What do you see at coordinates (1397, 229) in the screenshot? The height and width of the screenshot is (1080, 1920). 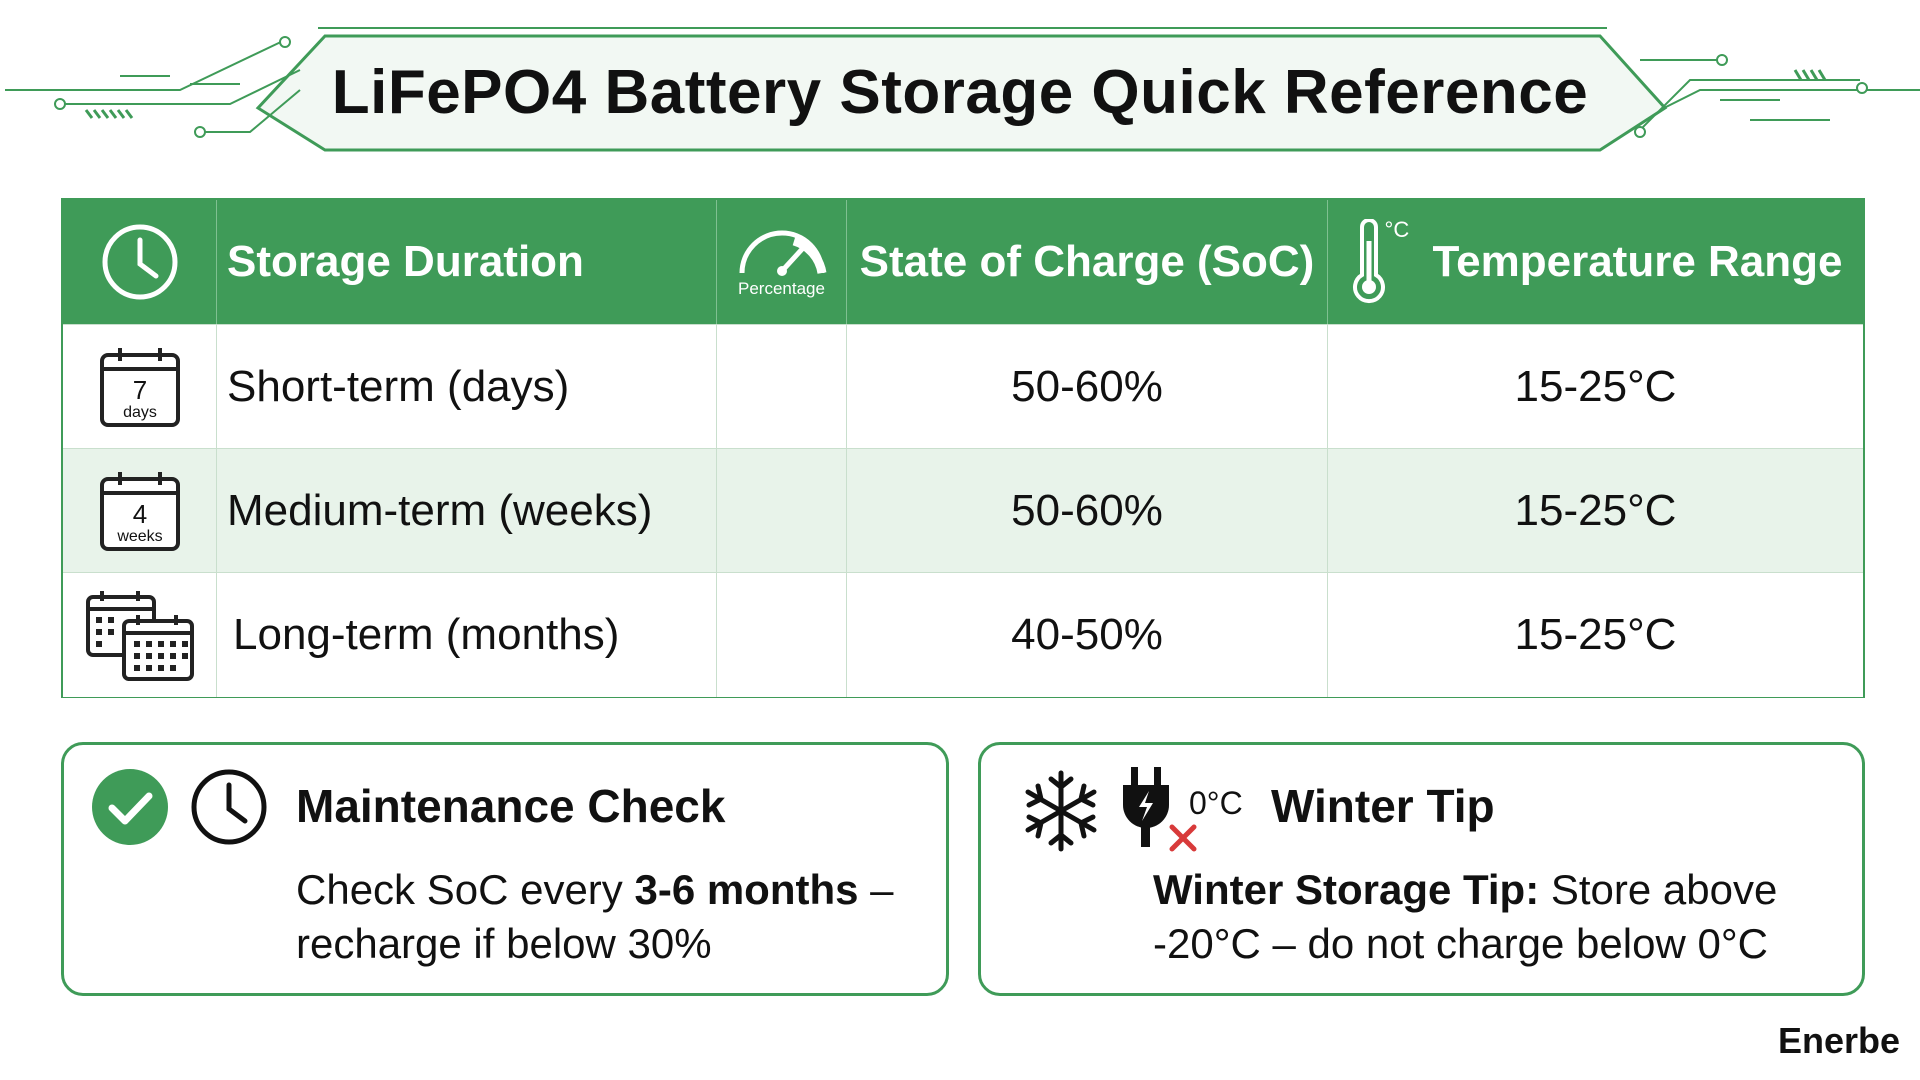 I see `celsius-unit: °C` at bounding box center [1397, 229].